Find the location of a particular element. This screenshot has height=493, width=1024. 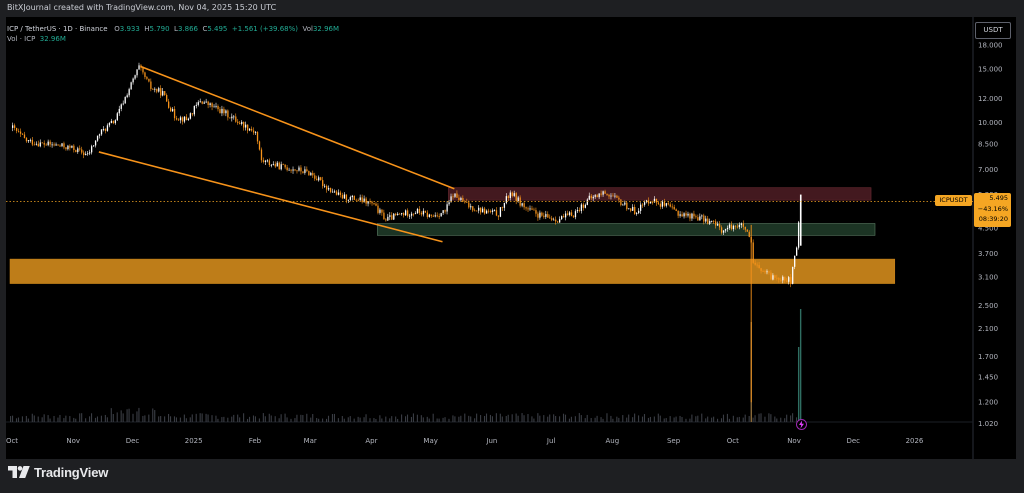

x-tick-label: Oct is located at coordinates (733, 441).